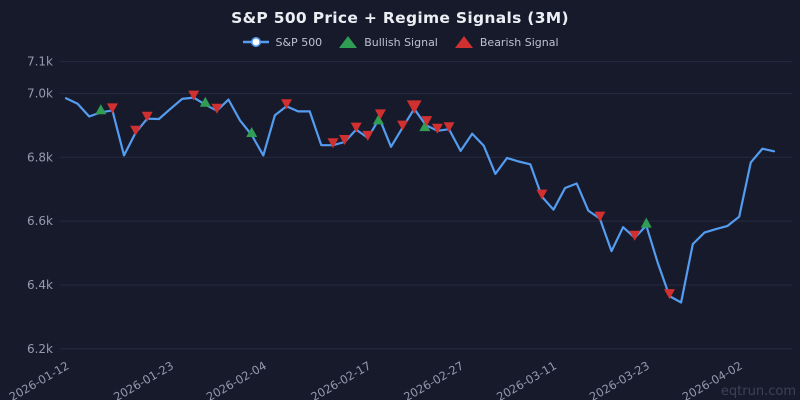  I want to click on y-tick-label: 7.1k, so click(40, 62).